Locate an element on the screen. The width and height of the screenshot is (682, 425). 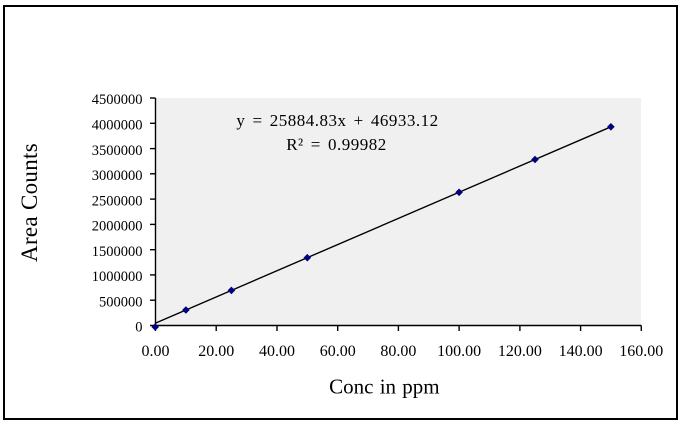
svg-text: Area Counts is located at coordinates (29, 202).